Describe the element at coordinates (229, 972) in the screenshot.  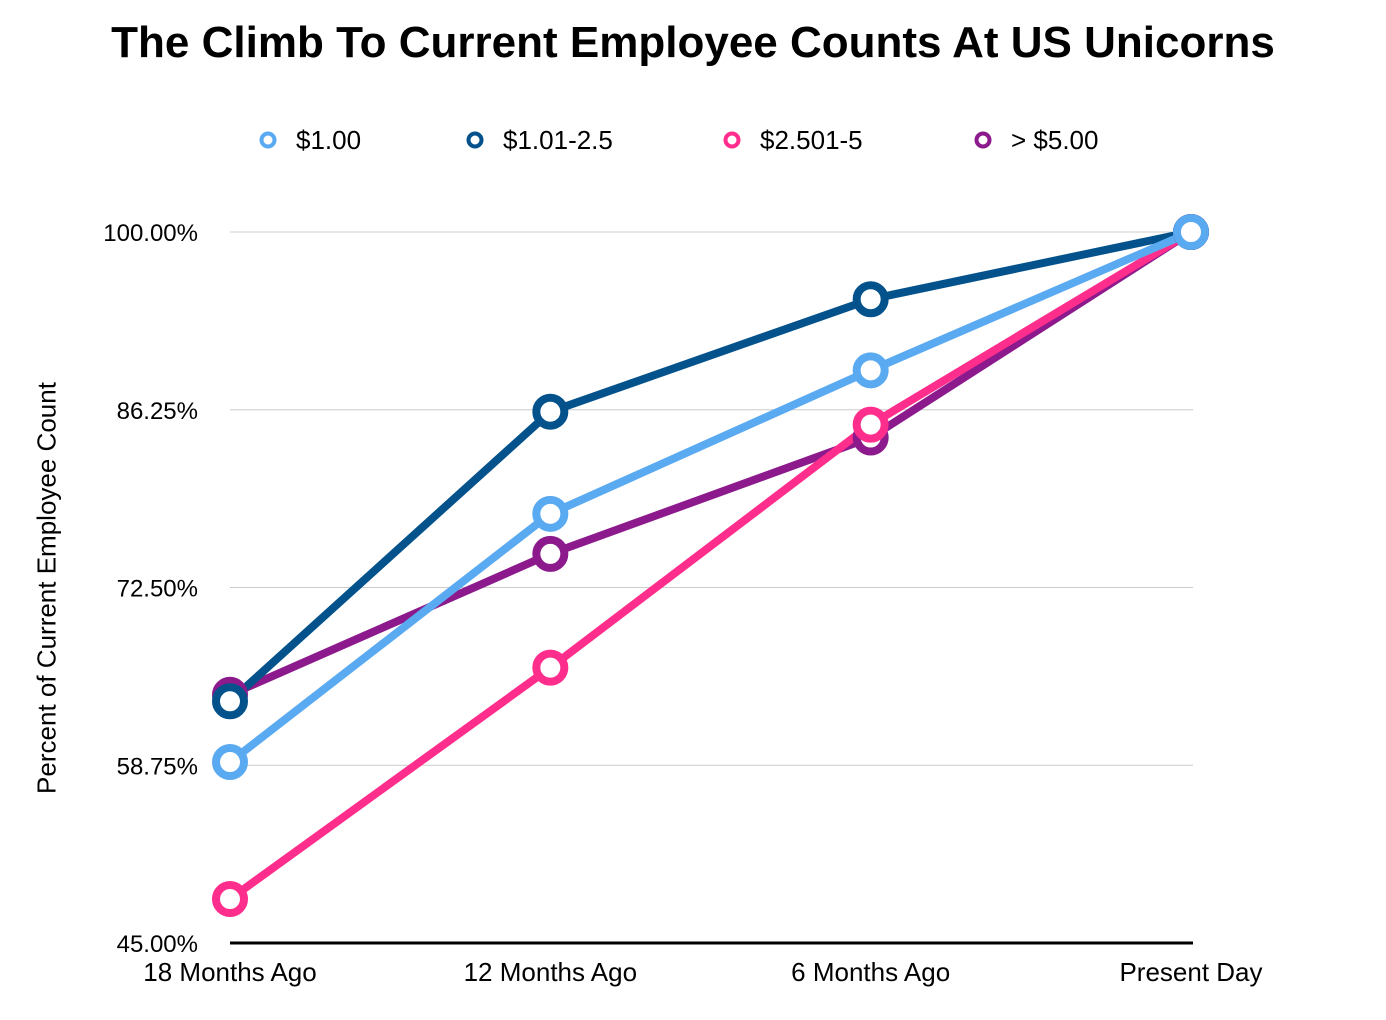
I see `x-tick-label: 18 Months Ago` at that location.